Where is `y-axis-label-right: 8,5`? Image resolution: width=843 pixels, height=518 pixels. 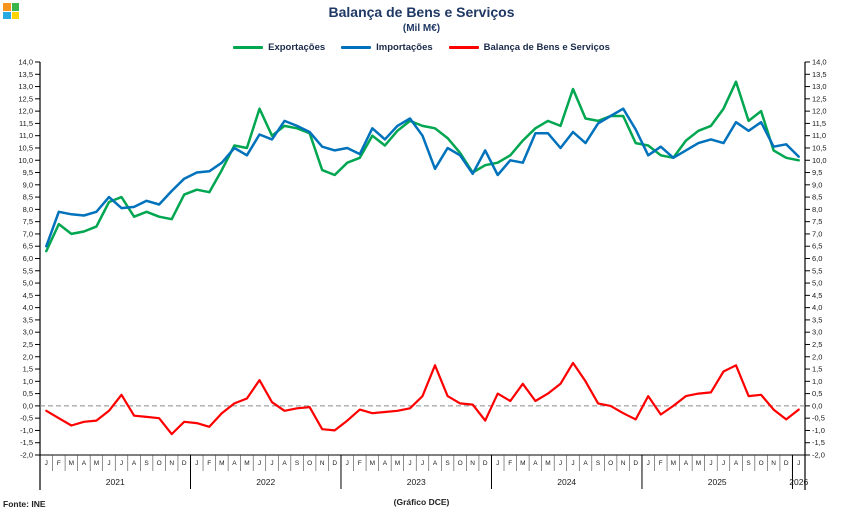
y-axis-label-right: 8,5 is located at coordinates (817, 197).